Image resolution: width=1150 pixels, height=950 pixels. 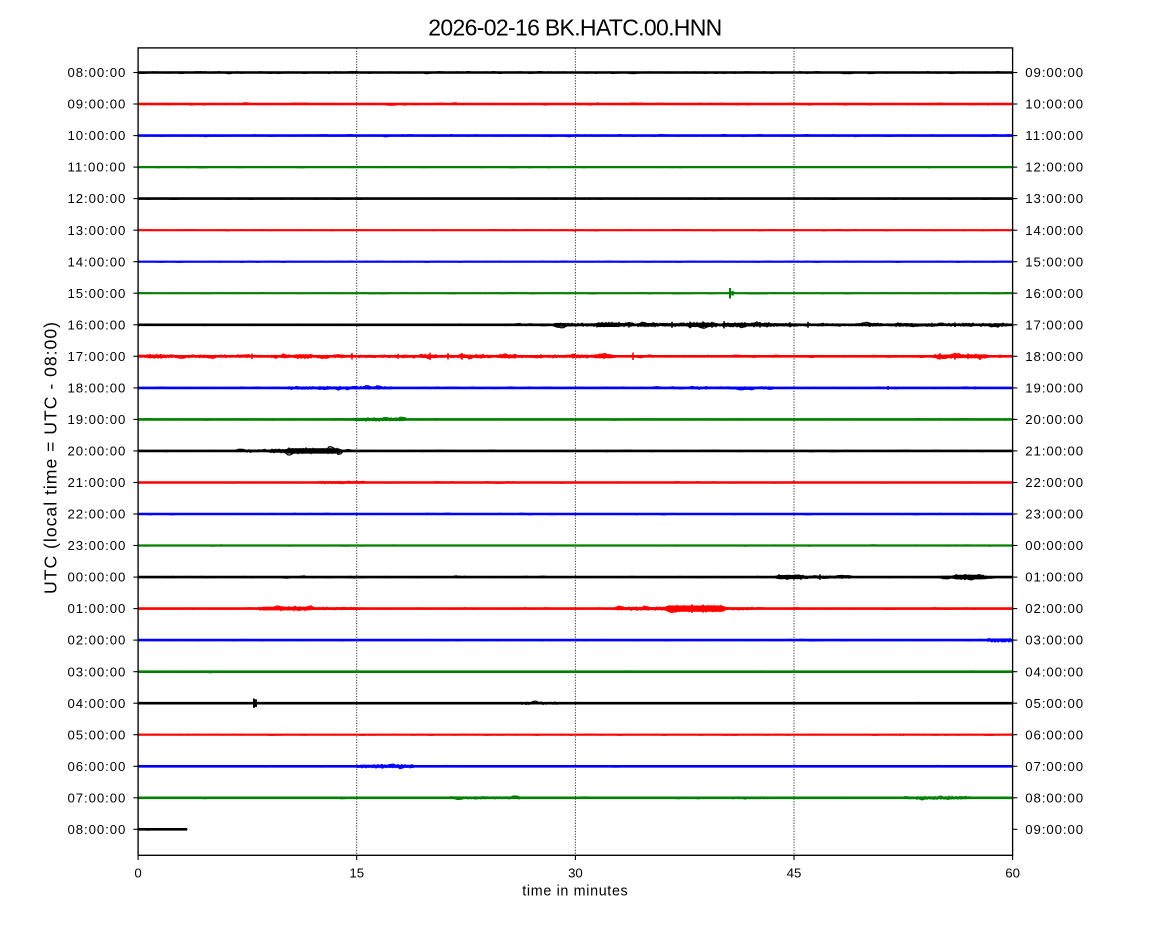 What do you see at coordinates (51, 458) in the screenshot?
I see `svg-text: UTC (local time = UTC - 08:00)` at bounding box center [51, 458].